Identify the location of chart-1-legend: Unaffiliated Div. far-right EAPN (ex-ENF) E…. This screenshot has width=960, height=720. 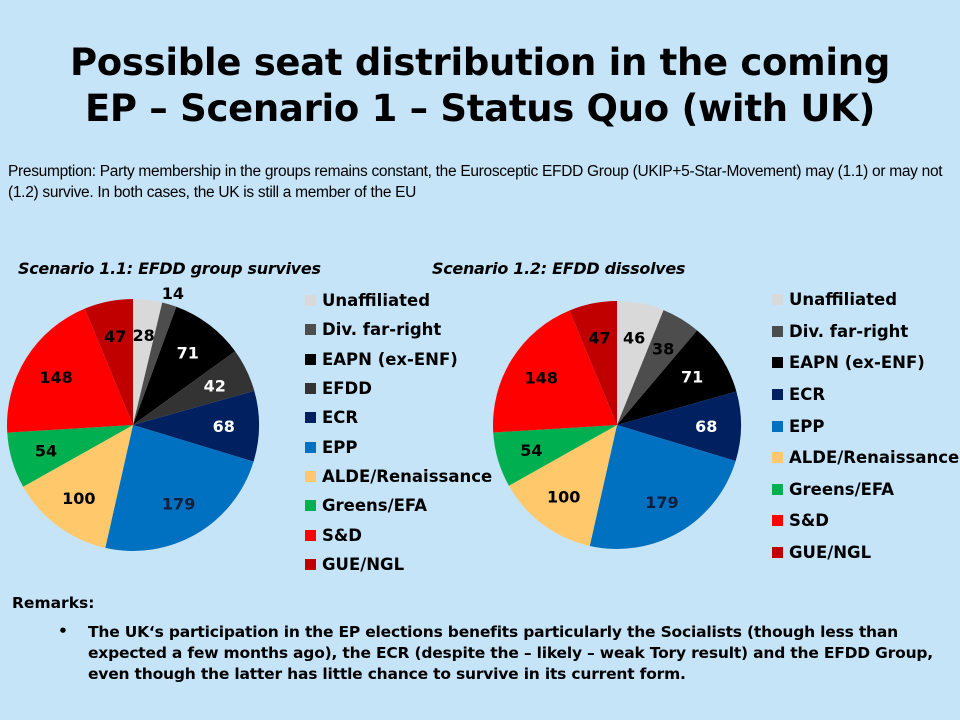
(398, 432).